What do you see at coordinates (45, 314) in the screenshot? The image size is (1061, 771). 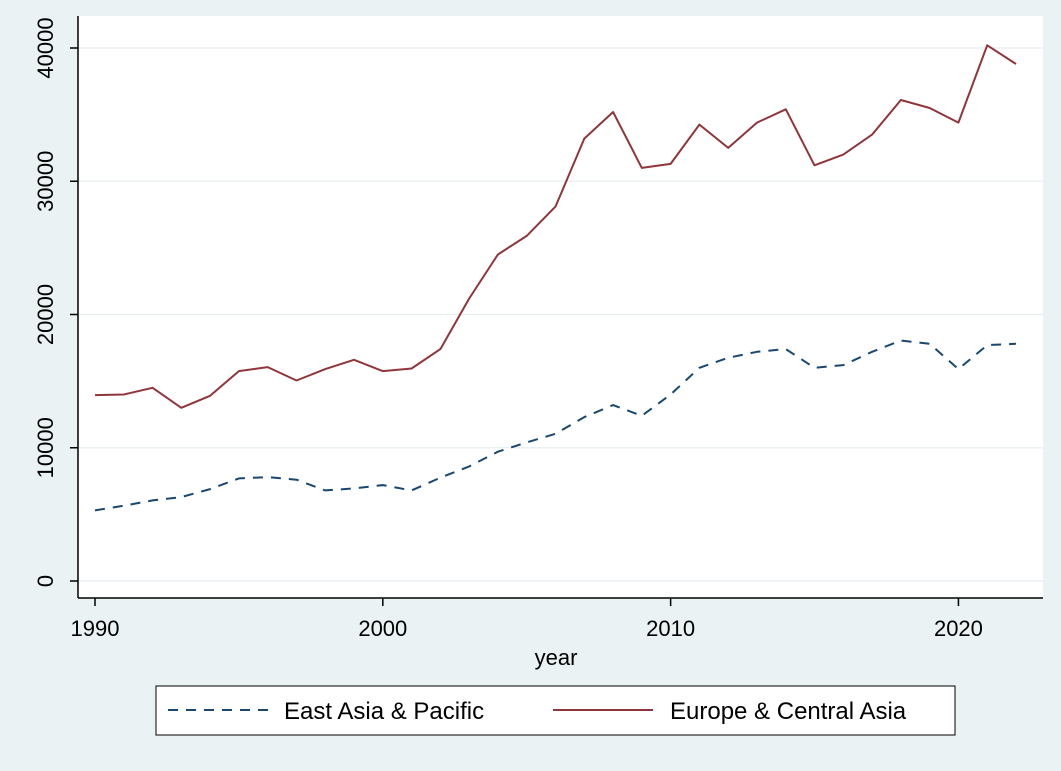 I see `y-tick-label-2: 20000` at bounding box center [45, 314].